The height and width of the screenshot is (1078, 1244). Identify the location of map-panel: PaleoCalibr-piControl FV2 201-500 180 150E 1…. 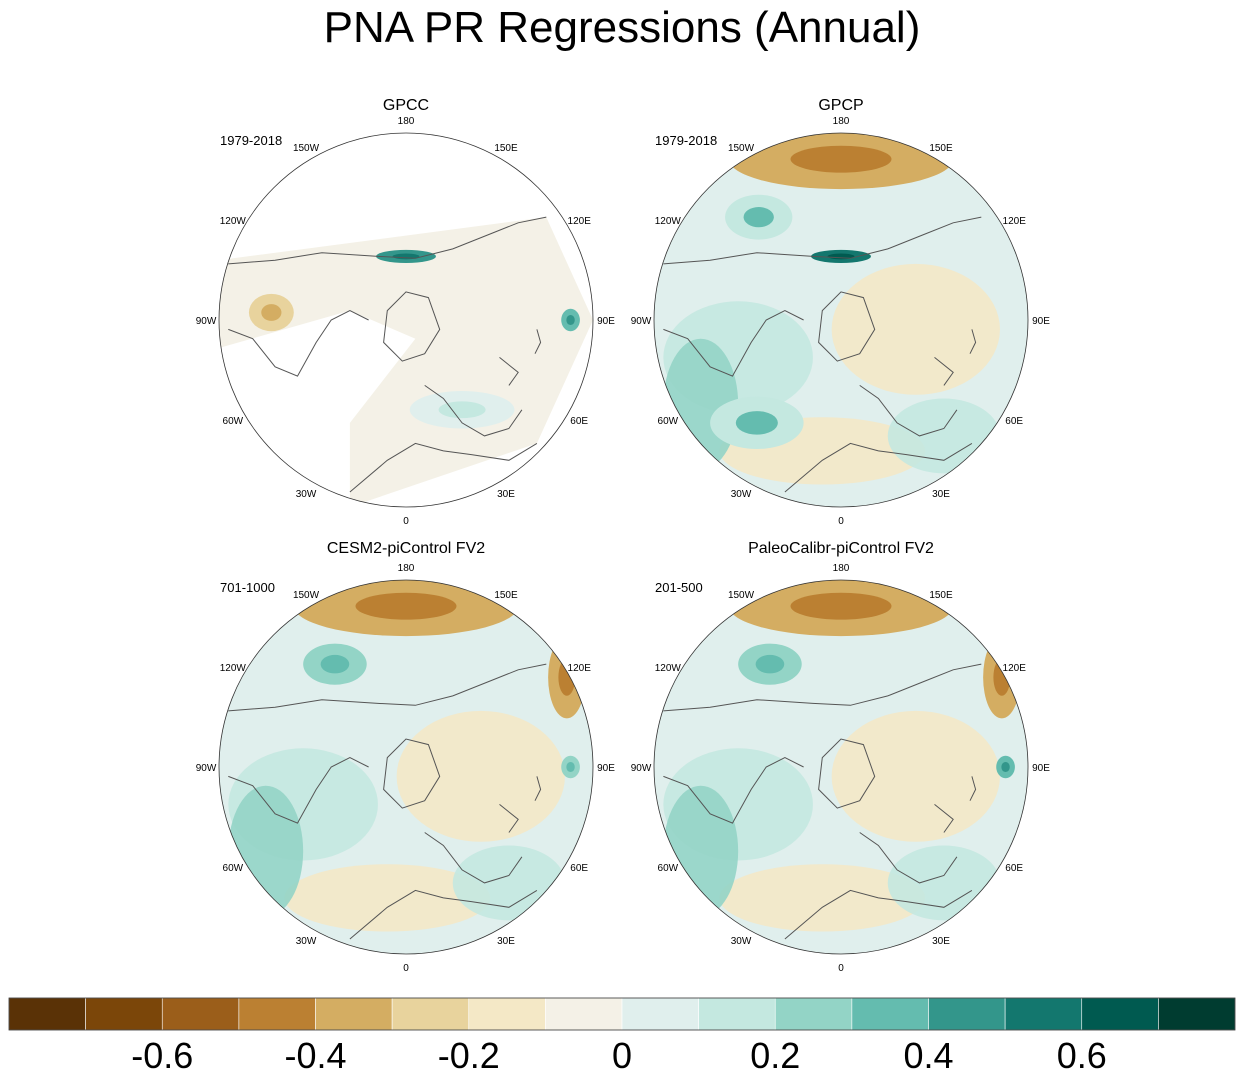
(841, 757).